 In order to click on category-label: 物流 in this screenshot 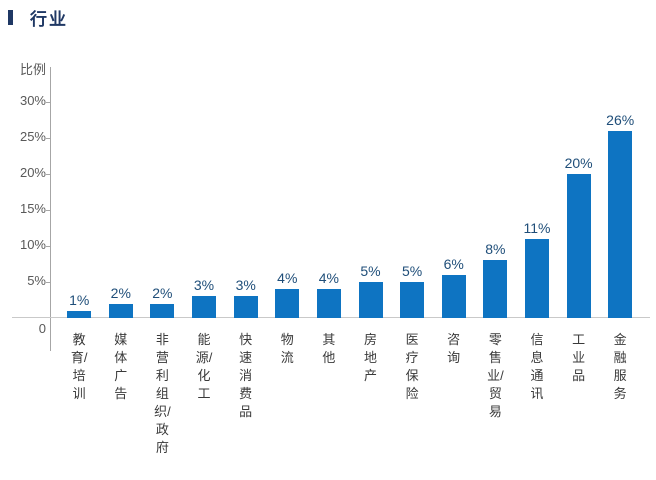, I will do `click(287, 348)`.